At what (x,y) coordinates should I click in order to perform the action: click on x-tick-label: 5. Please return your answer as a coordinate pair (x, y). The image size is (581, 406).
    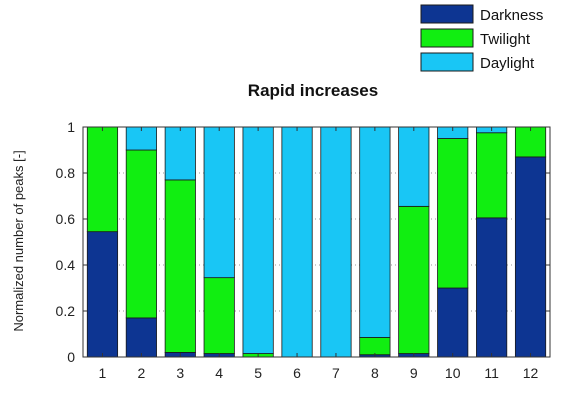
    Looking at the image, I should click on (258, 373).